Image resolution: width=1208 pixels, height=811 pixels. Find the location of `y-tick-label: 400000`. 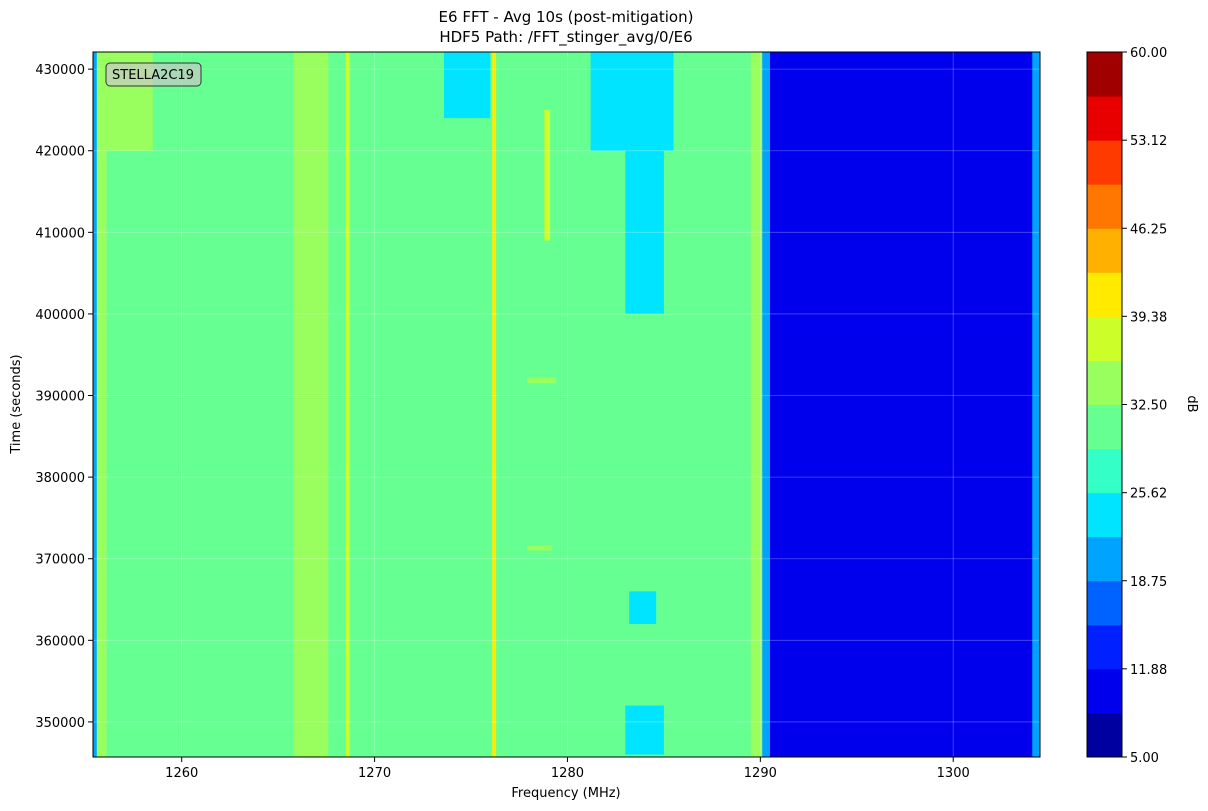

y-tick-label: 400000 is located at coordinates (60, 315).